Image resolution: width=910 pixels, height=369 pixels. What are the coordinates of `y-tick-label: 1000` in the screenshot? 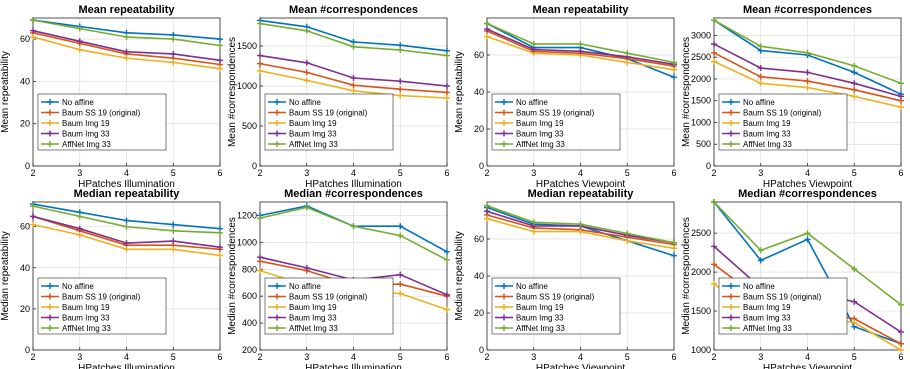 It's located at (247, 242).